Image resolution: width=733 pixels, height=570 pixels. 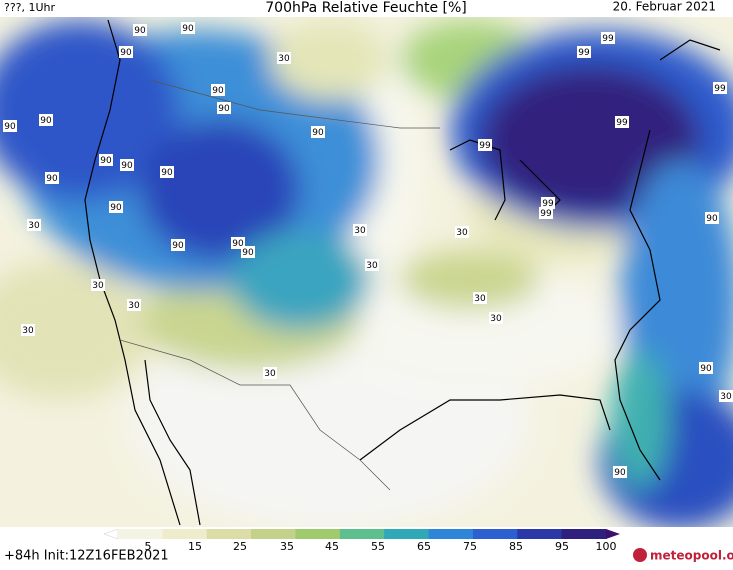 What do you see at coordinates (366, 8) in the screenshot?
I see `header-bar` at bounding box center [366, 8].